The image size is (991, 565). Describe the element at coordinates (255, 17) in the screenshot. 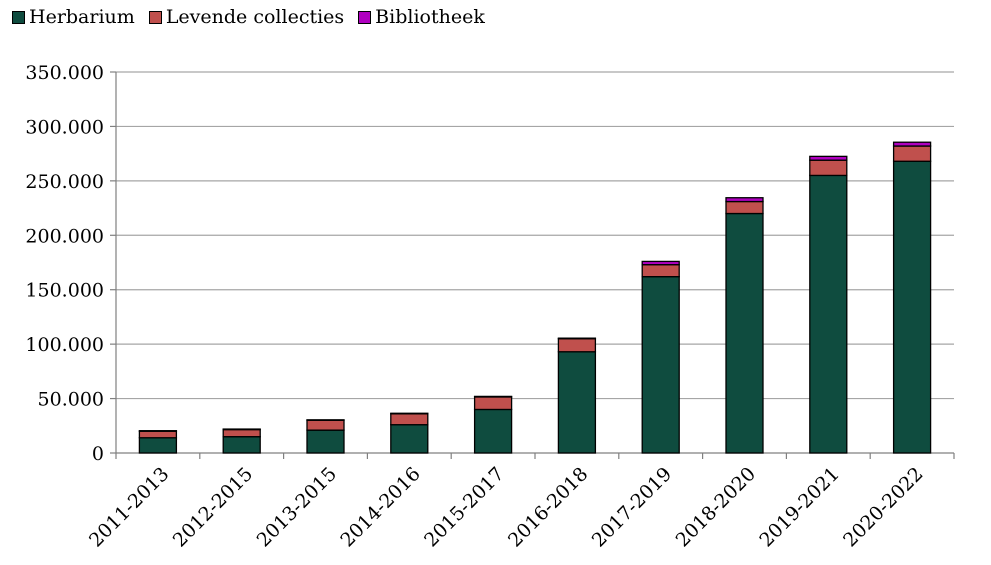

I see `legend-label-levende-collecties: Levende collecties` at that location.